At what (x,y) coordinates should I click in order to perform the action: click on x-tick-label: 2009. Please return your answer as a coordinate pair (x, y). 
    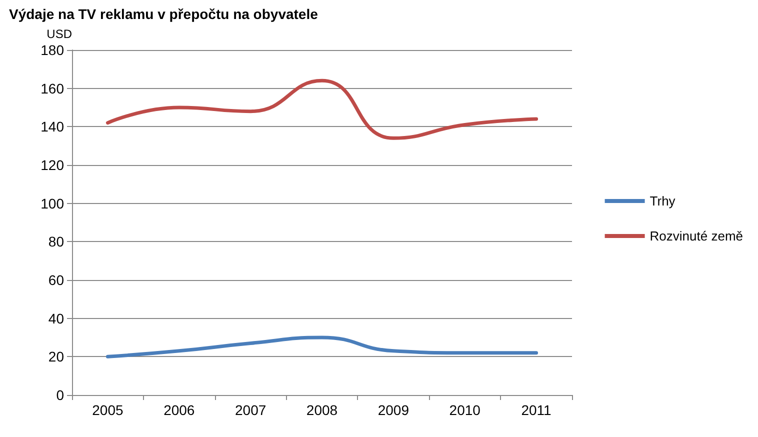
    Looking at the image, I should click on (394, 410).